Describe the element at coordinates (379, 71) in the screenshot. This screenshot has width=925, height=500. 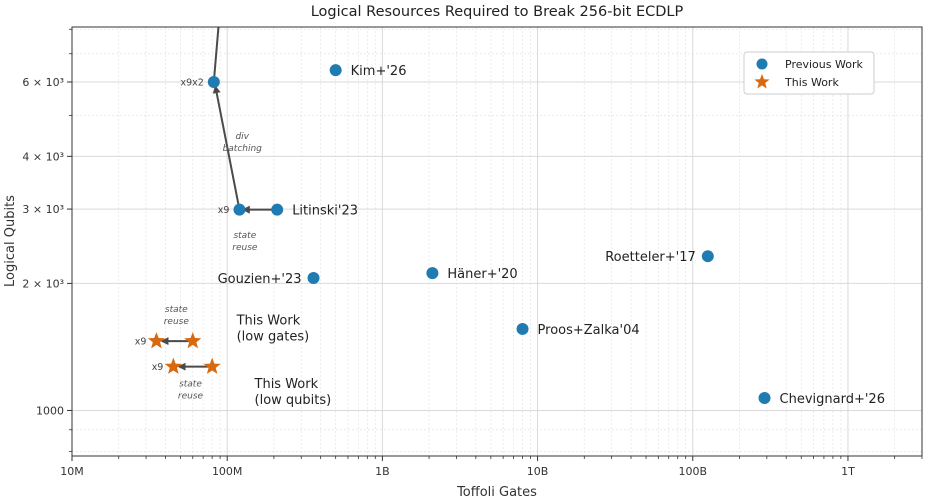
I see `point-label: Kim+'26` at that location.